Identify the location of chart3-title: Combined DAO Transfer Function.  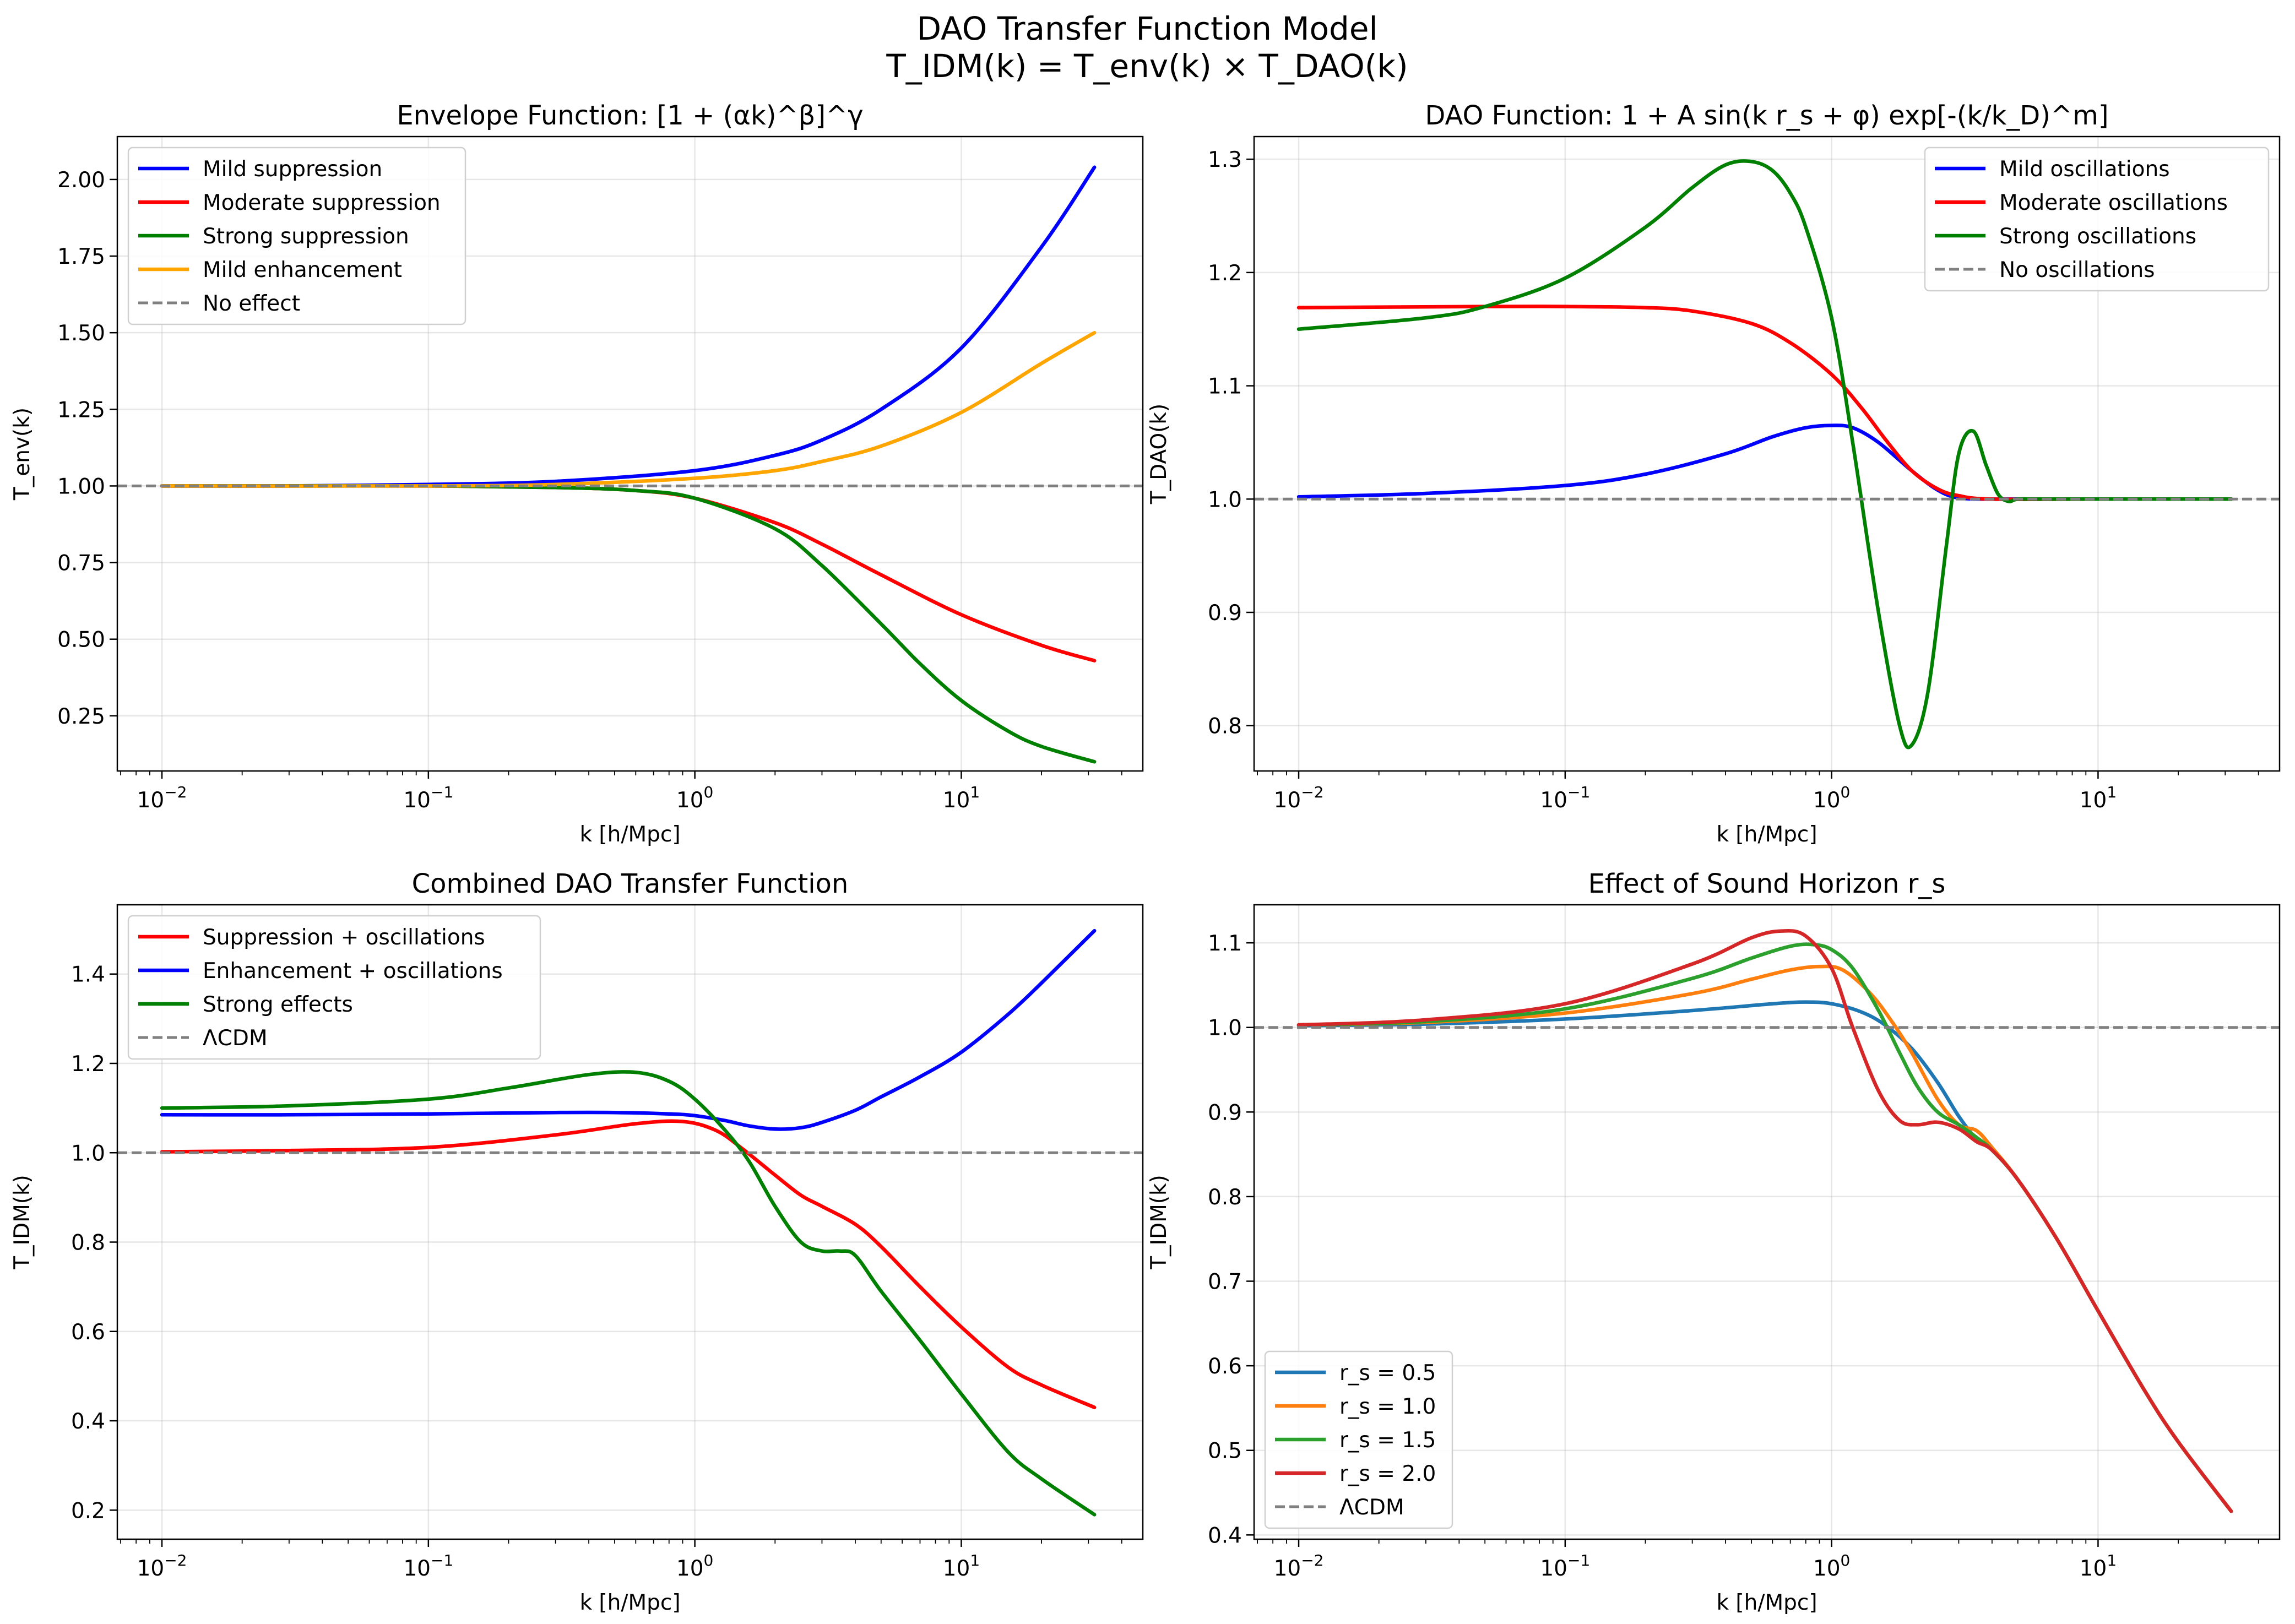
(630, 883).